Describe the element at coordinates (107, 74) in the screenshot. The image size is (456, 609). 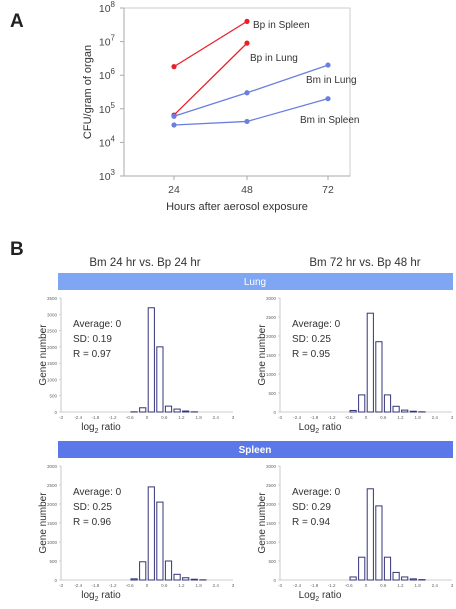
I see `y-tick-label: 10⁶` at that location.